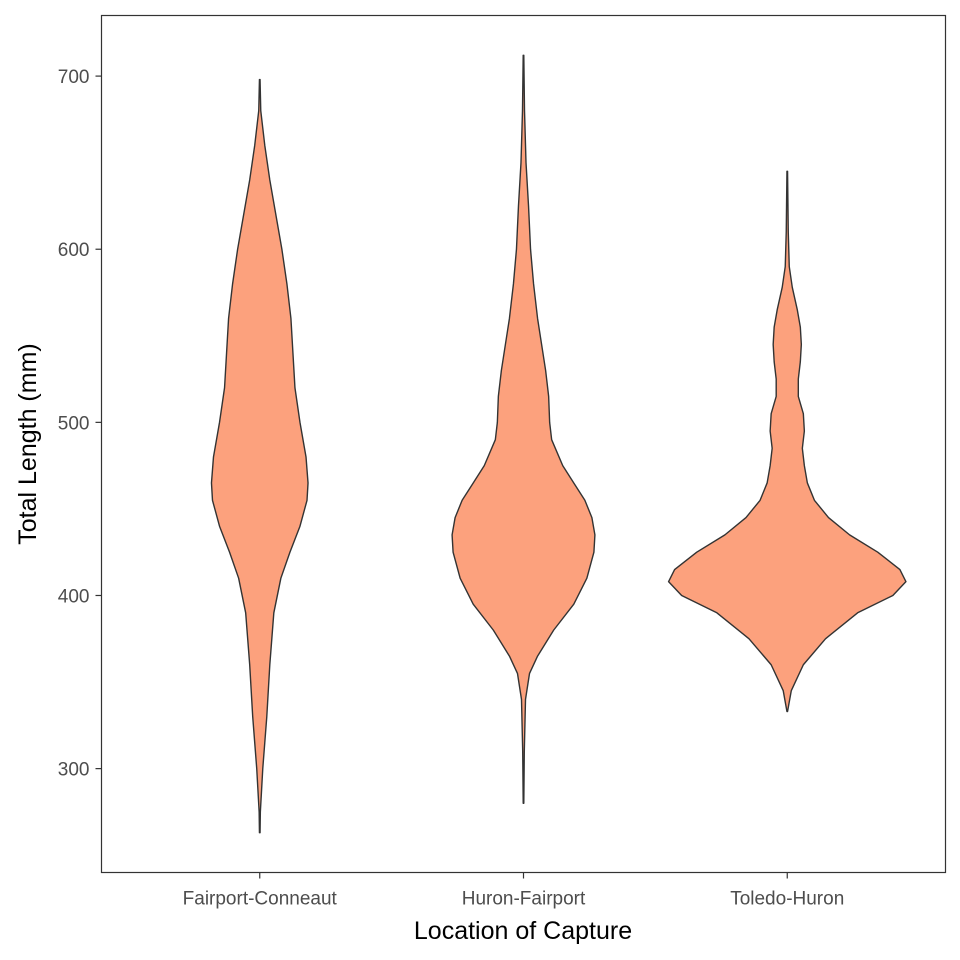  What do you see at coordinates (74, 423) in the screenshot?
I see `y-tick-label: 500` at bounding box center [74, 423].